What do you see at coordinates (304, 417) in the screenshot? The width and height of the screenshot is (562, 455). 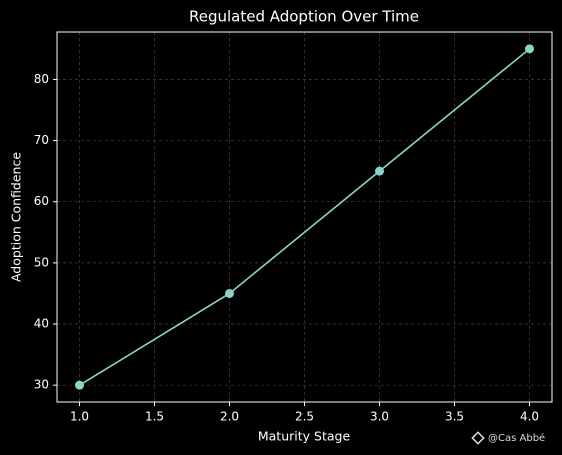 I see `x-tick-label: 2.5` at bounding box center [304, 417].